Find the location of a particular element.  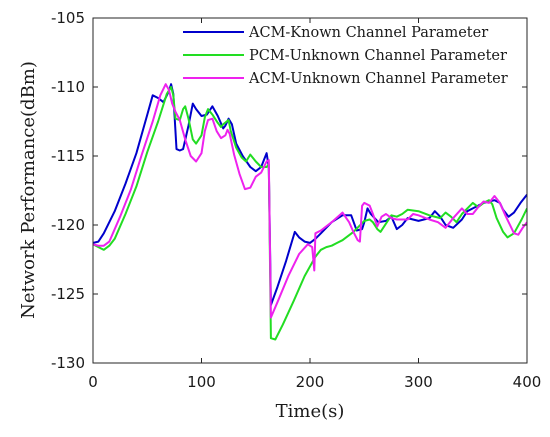

legend-label-3: ACM-Unknown Channel Parameter is located at coordinates (378, 79).